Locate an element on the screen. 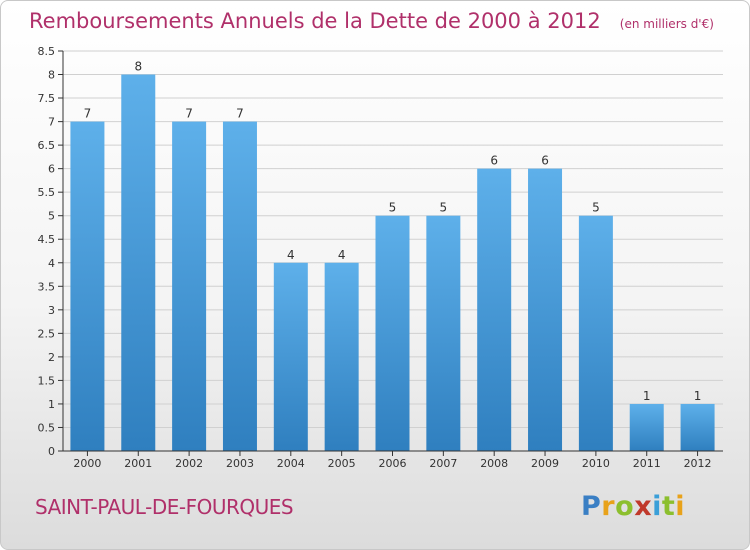  bar-value-label: 8 is located at coordinates (138, 67).